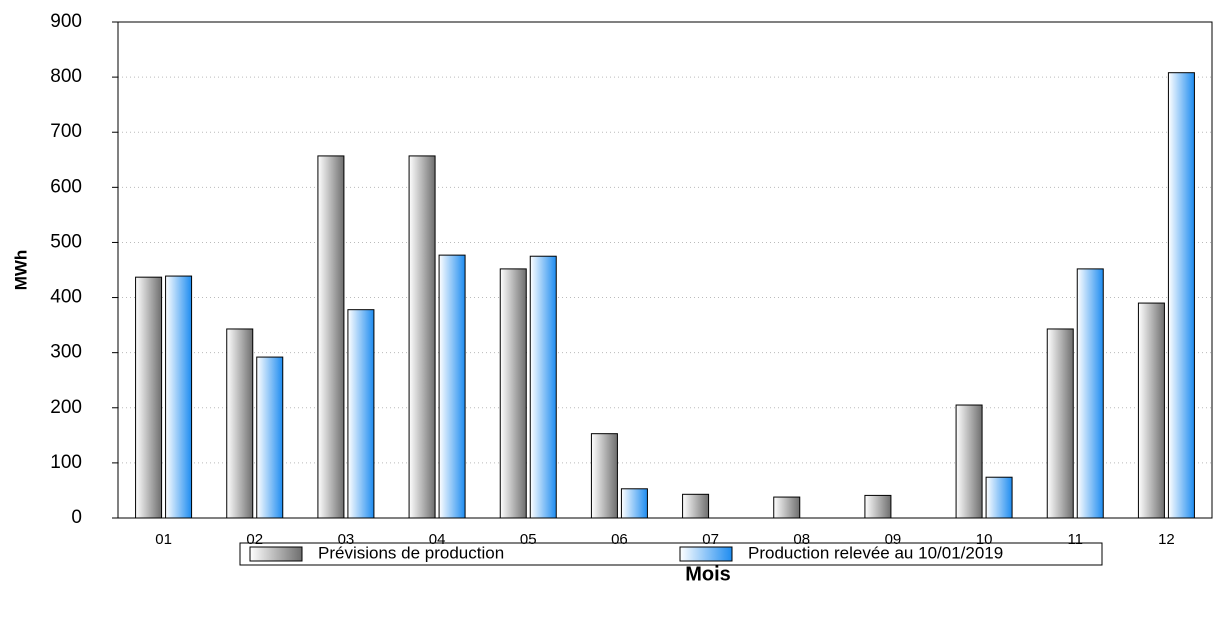 The image size is (1228, 626). What do you see at coordinates (66, 21) in the screenshot?
I see `y-tick-label: 900` at bounding box center [66, 21].